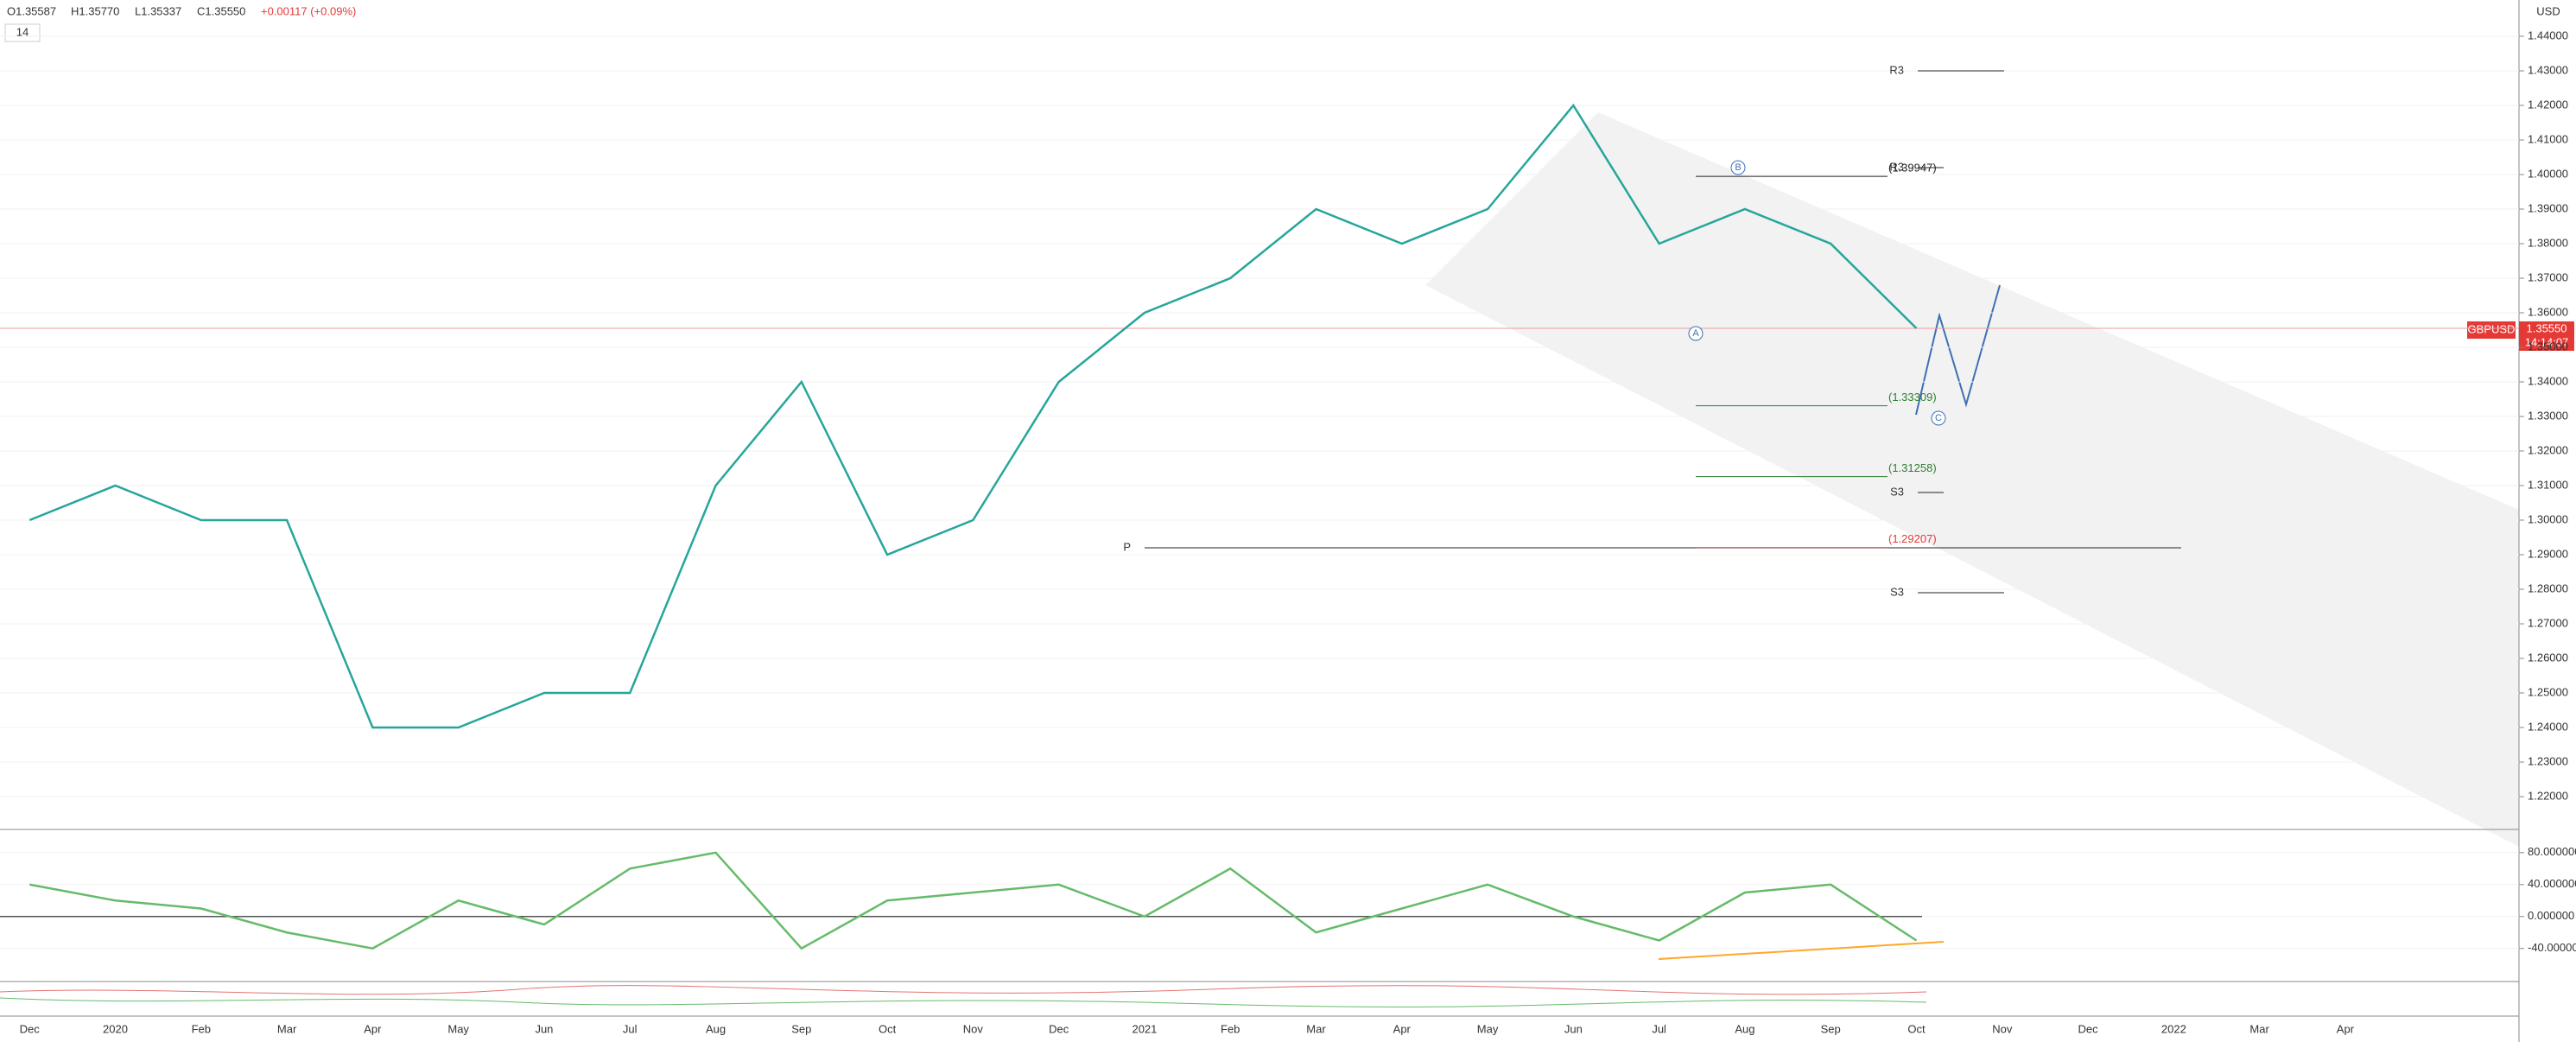 The height and width of the screenshot is (1042, 2576). I want to click on y-tick-label: 1.23000, so click(2548, 760).